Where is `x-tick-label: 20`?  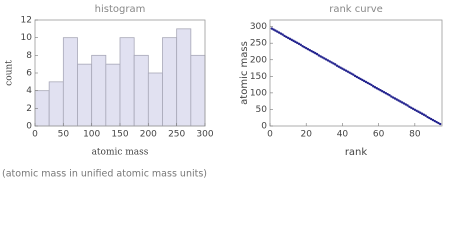
x-tick-label: 20 is located at coordinates (306, 135).